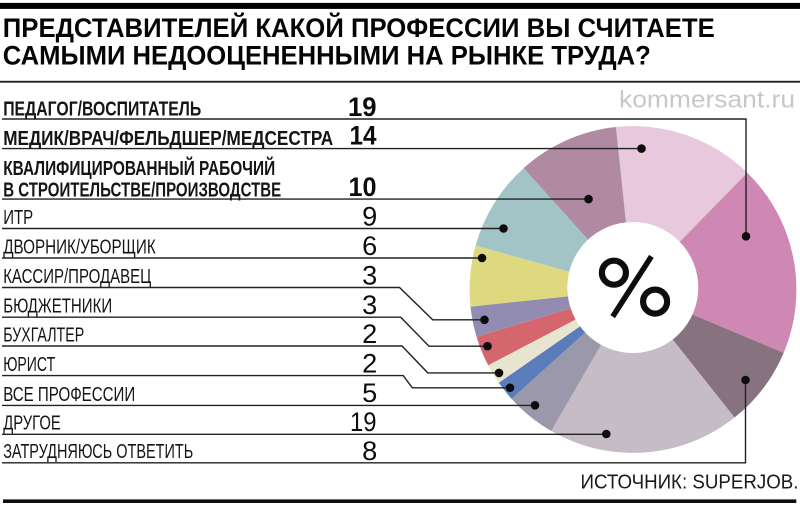 This screenshot has width=800, height=508. Describe the element at coordinates (690, 482) in the screenshot. I see `svg-text: ИСТОЧНИК: SUPERJOB.` at that location.